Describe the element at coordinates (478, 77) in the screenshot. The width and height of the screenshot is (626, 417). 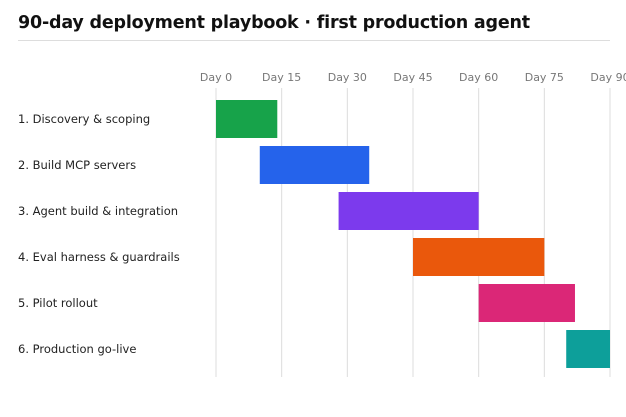
I see `x-tick-label: Day 60` at that location.